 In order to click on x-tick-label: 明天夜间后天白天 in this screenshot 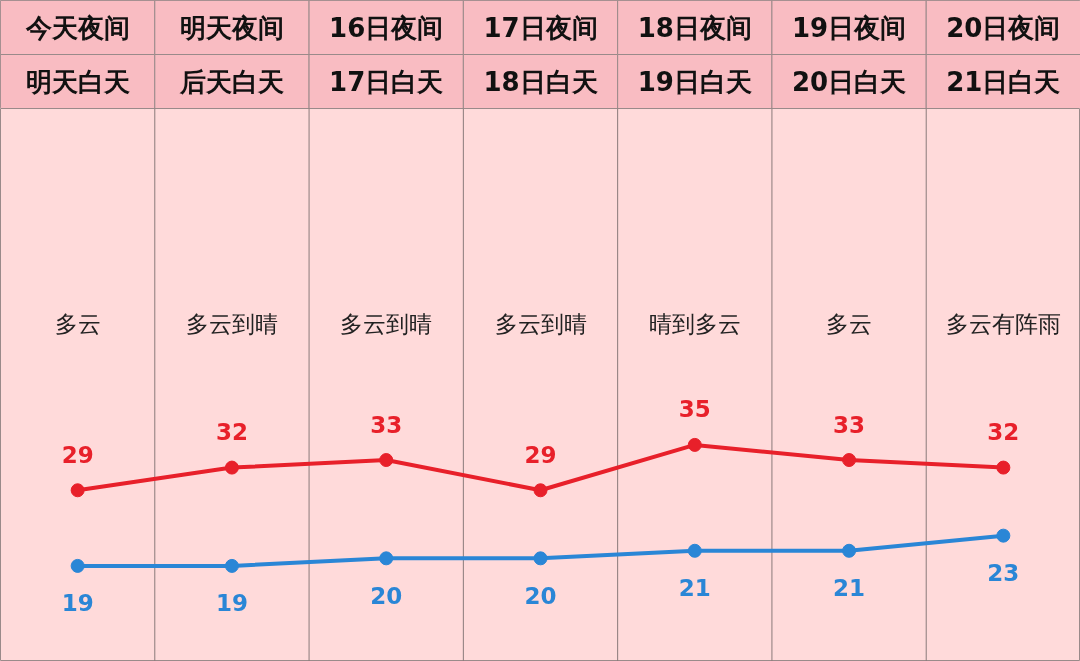, I will do `click(231, 54)`.